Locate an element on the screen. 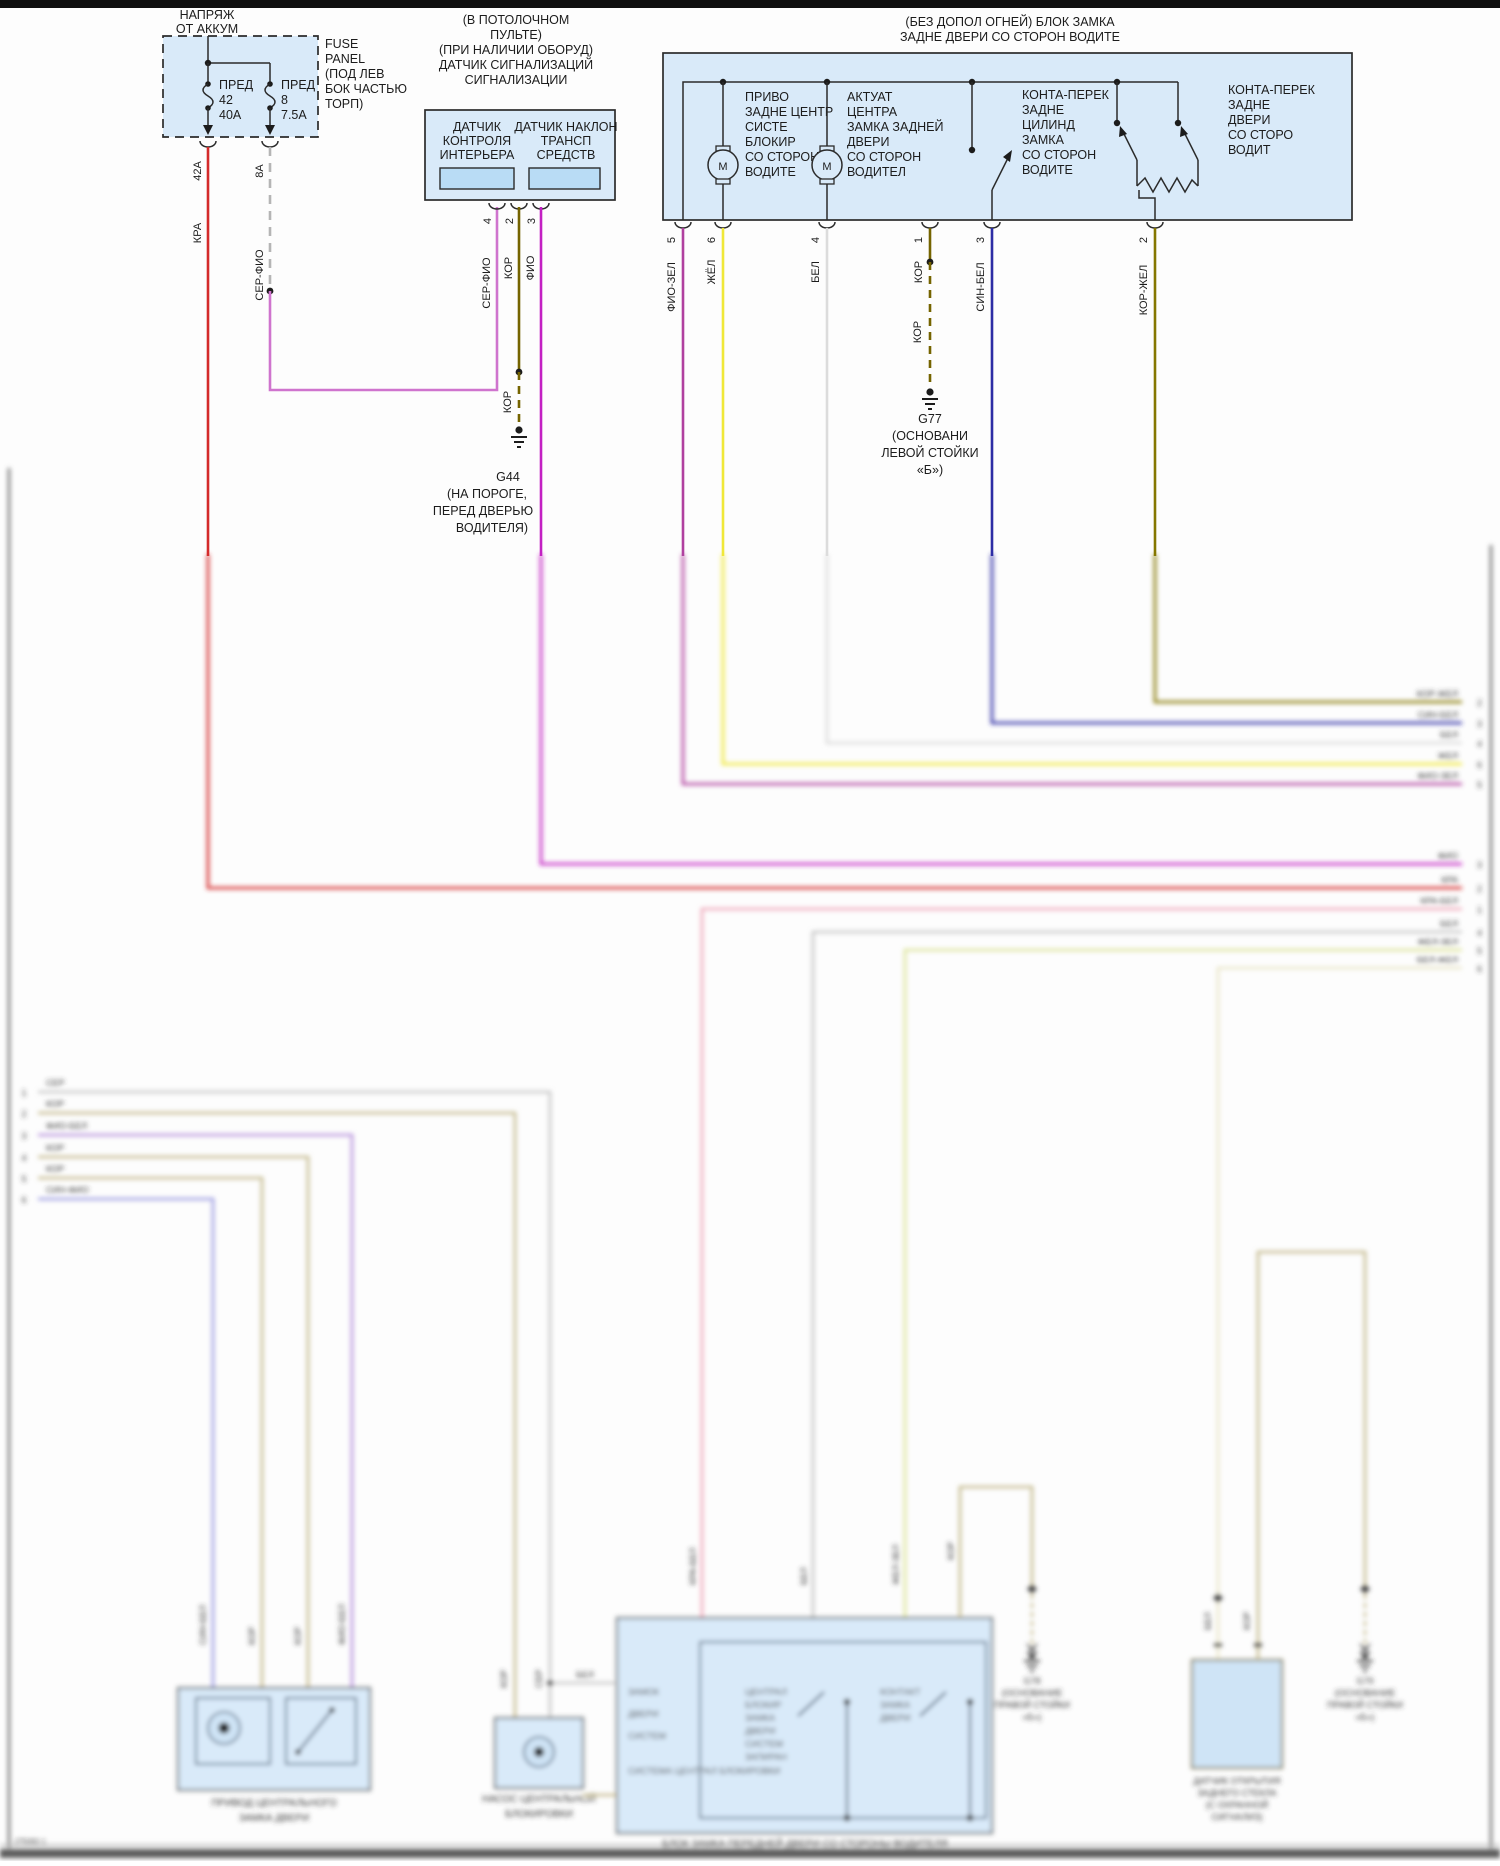 This screenshot has width=1500, height=1866. svg-text: PANEL is located at coordinates (345, 59).